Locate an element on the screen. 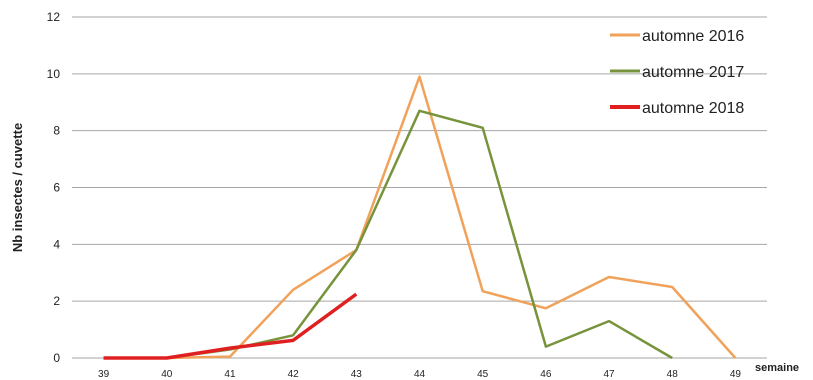 This screenshot has width=813, height=380. x-tick-label: 44 is located at coordinates (420, 374).